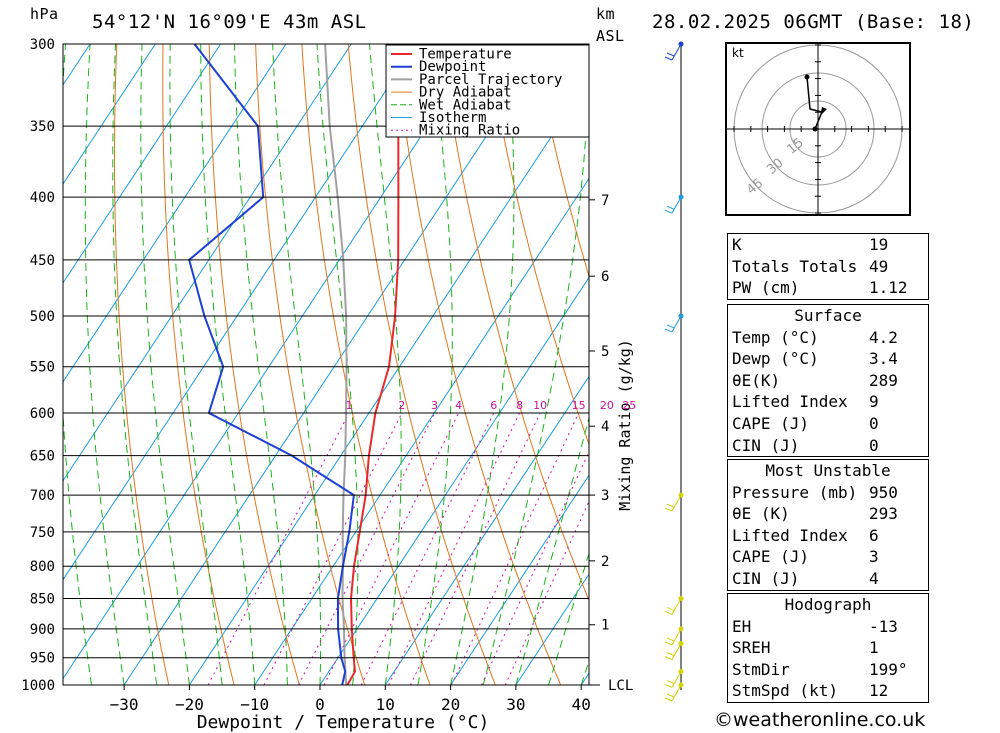 The height and width of the screenshot is (733, 1000). I want to click on mixing-ratio-axis-title: Mixing Ratio (g/kg), so click(625, 425).